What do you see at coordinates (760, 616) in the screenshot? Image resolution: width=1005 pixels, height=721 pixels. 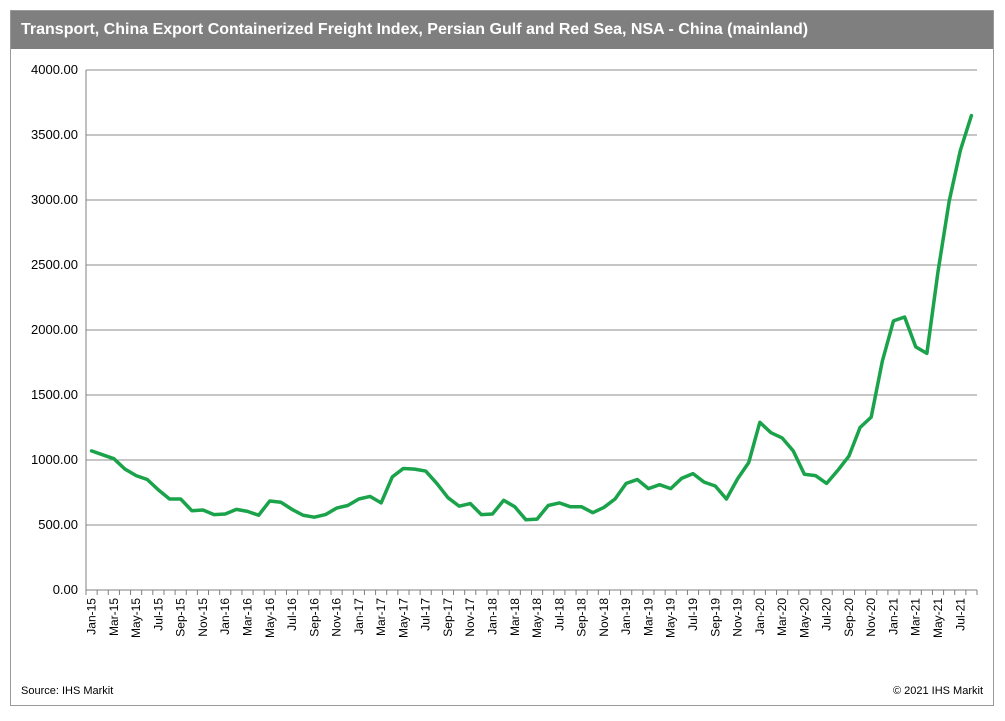 I see `x-tick-label: Jan-20` at bounding box center [760, 616].